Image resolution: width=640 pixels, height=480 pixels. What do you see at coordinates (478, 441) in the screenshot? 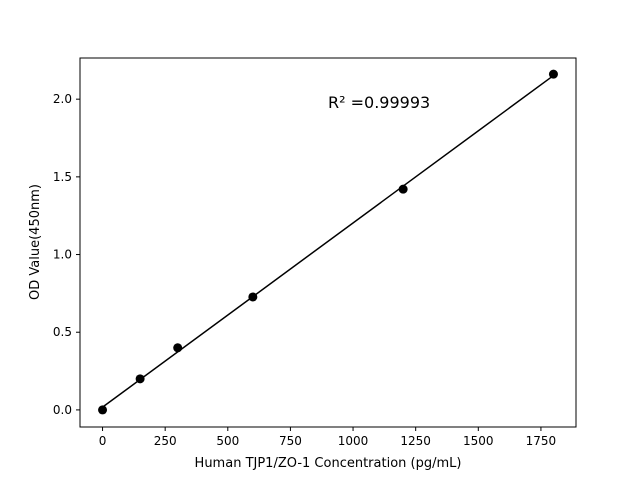
I see `x-tick-label: 1500` at bounding box center [478, 441].